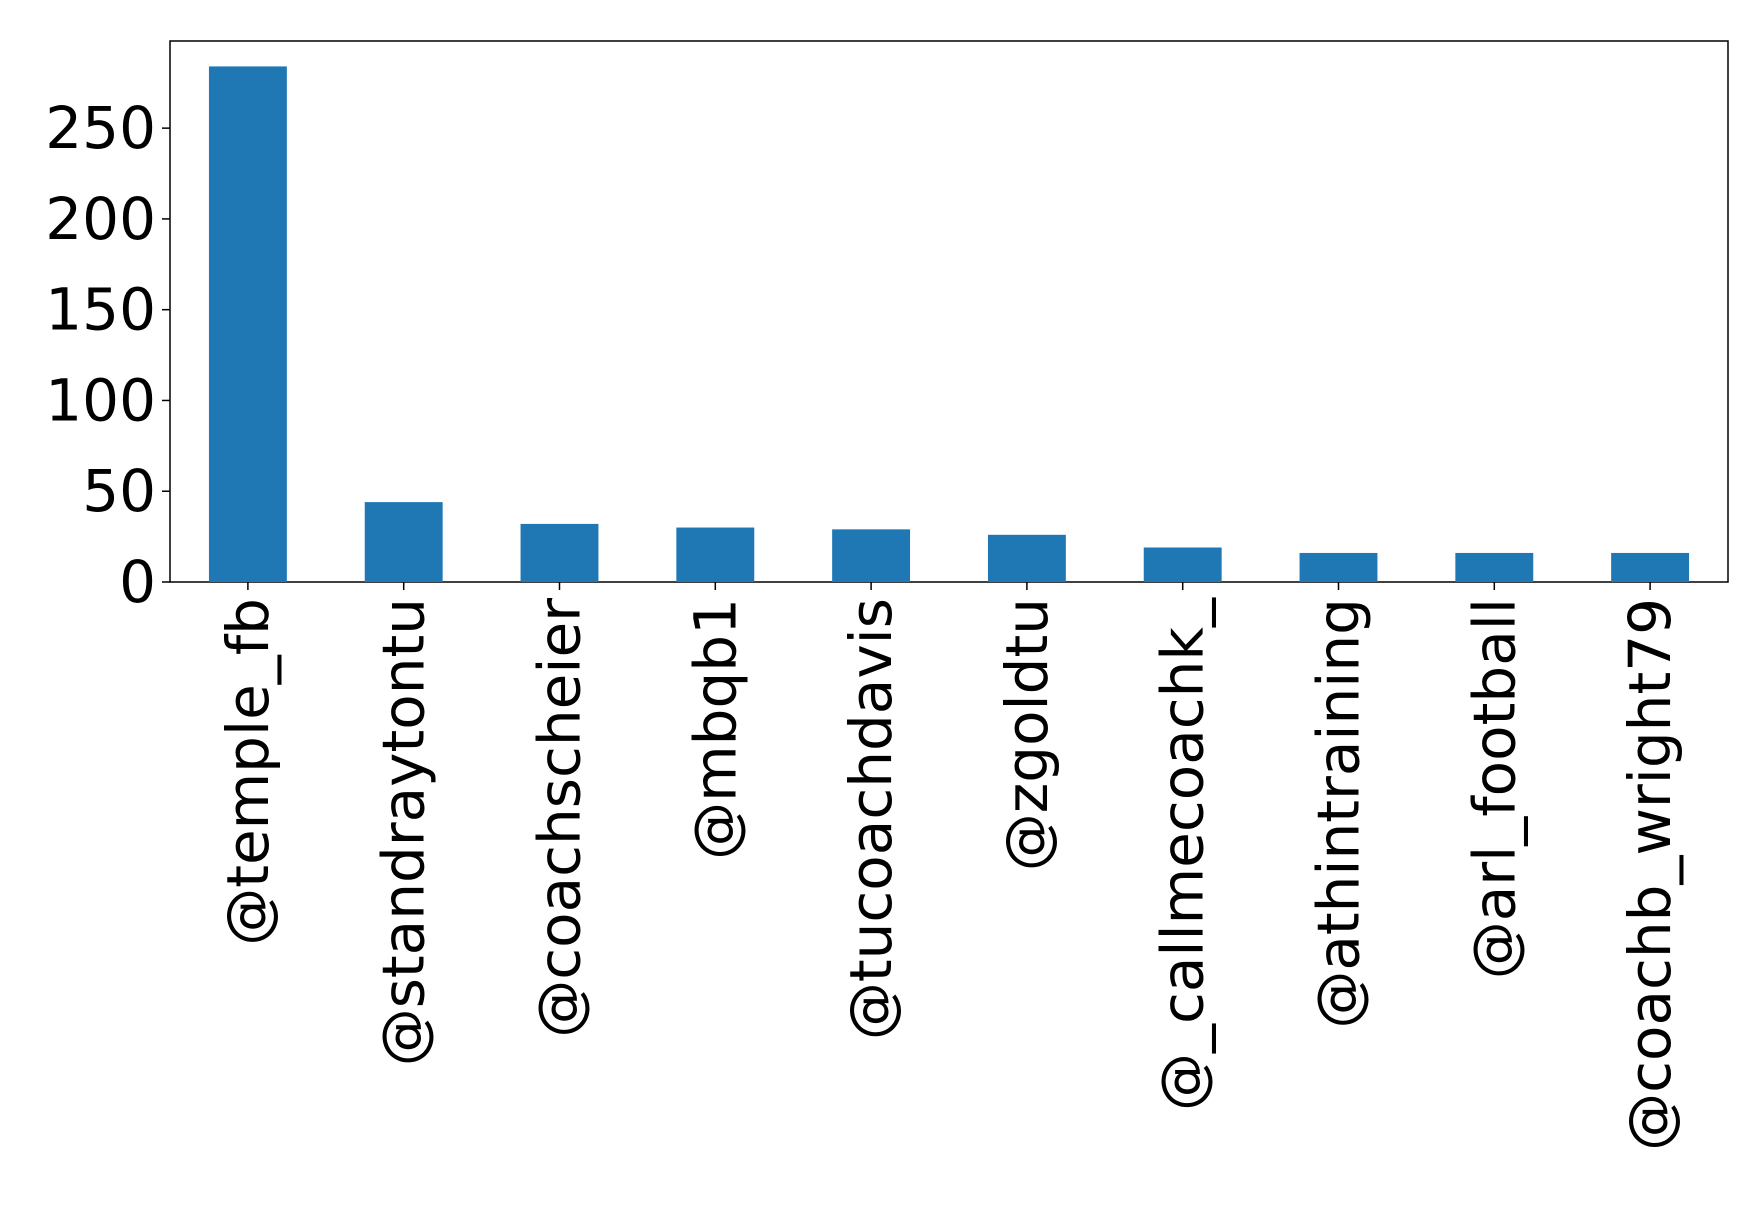 The height and width of the screenshot is (1224, 1758). Describe the element at coordinates (1339, 813) in the screenshot. I see `x-tick-label: @athintraining` at that location.